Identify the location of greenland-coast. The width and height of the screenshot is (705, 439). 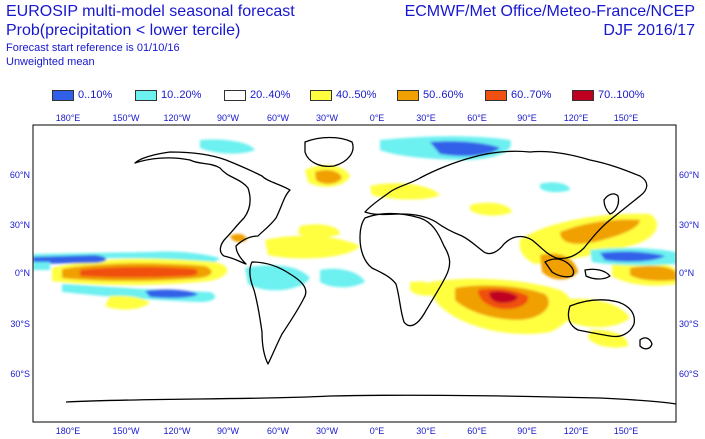
(329, 152).